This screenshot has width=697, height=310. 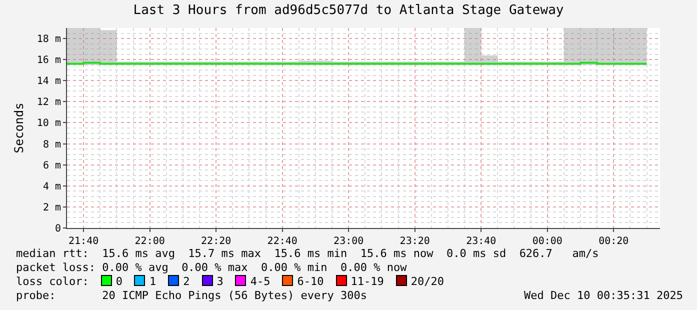 What do you see at coordinates (307, 253) in the screenshot?
I see `text: median rtt: 15.6 ms avg 15.7 ms max 15.6 ms min 15.6 ms now 0.0 ms sd 626.7 am/s` at bounding box center [307, 253].